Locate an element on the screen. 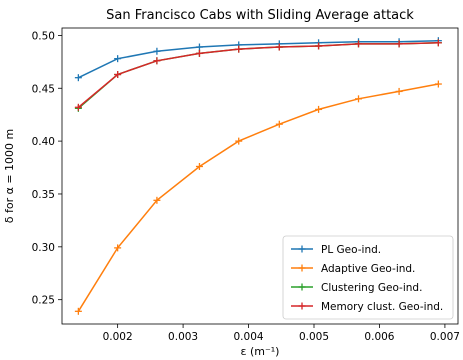 The width and height of the screenshot is (463, 360). x-tick-label: 0.007 is located at coordinates (445, 337).